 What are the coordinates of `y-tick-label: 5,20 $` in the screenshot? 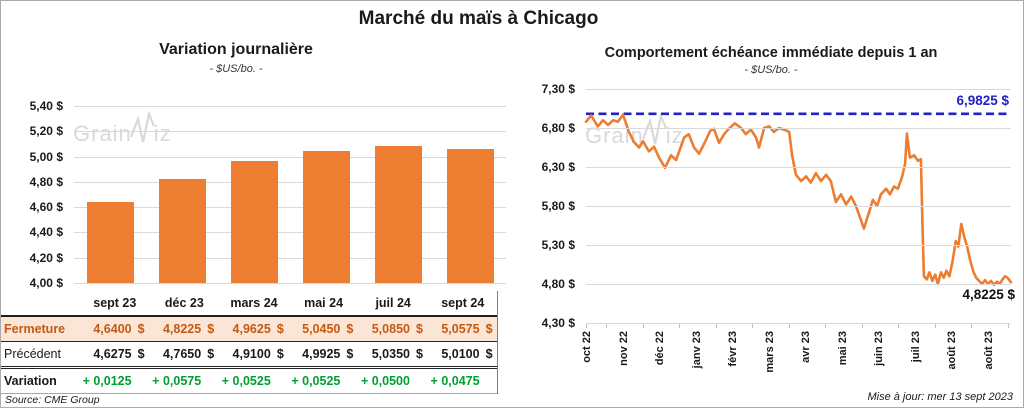 It's located at (46, 131).